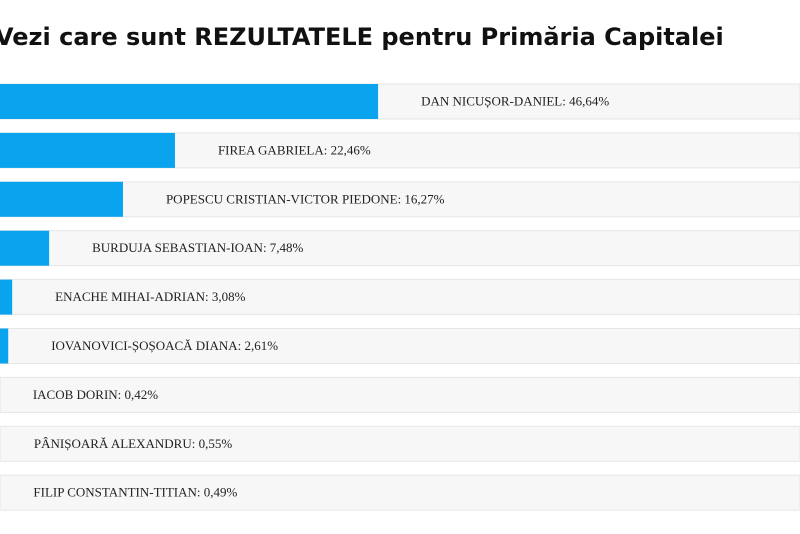  Describe the element at coordinates (150, 296) in the screenshot. I see `bar-label: ENACHE MIHAI-ADRIAN: 3,08%` at that location.